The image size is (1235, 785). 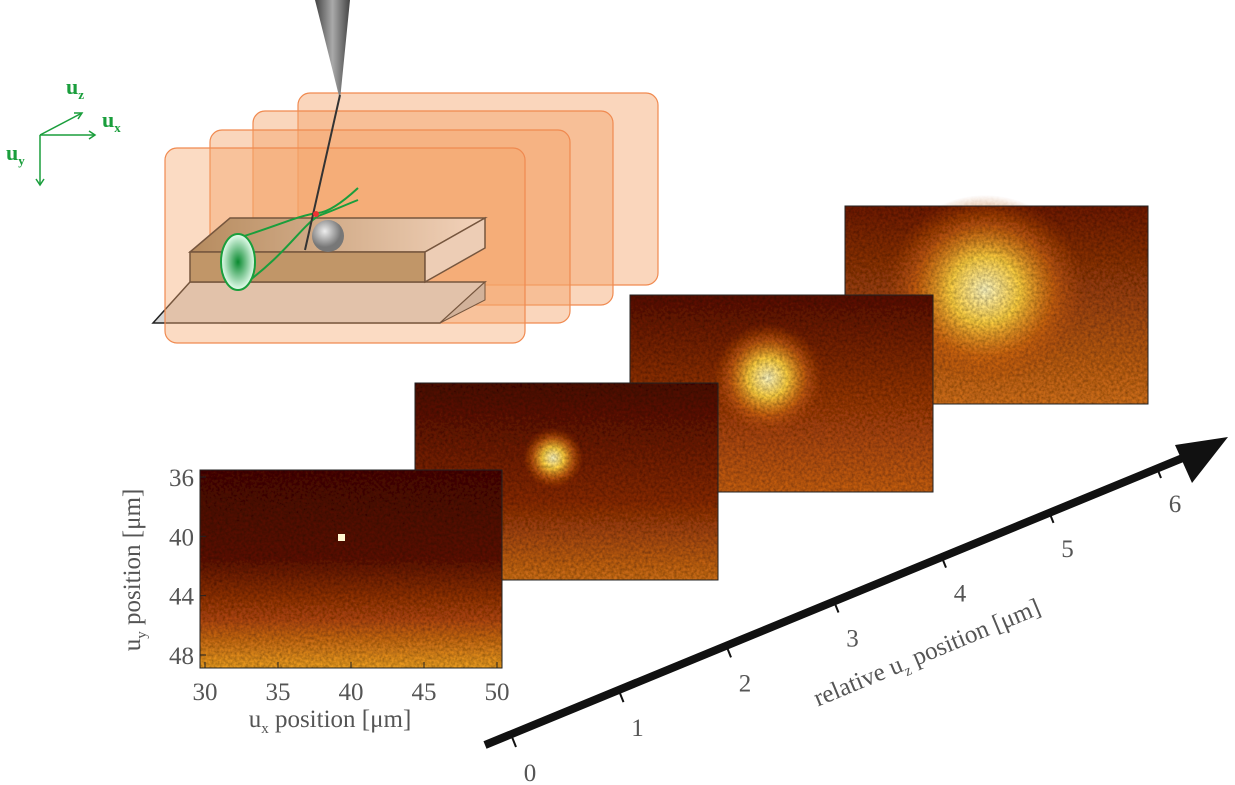 I want to click on y-tick-label: 40, so click(x=181, y=537).